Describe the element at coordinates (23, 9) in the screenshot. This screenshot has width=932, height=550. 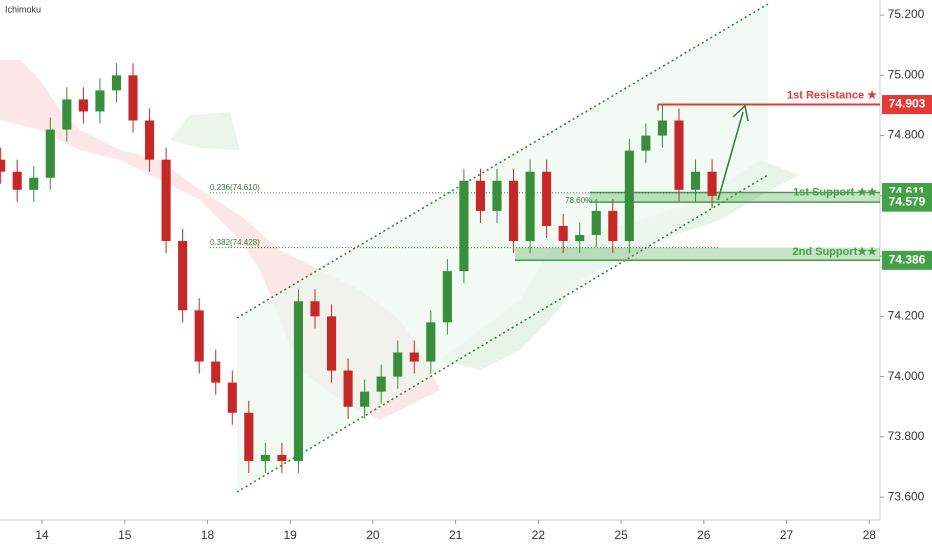
I see `indicator-label: Ichimoku` at that location.